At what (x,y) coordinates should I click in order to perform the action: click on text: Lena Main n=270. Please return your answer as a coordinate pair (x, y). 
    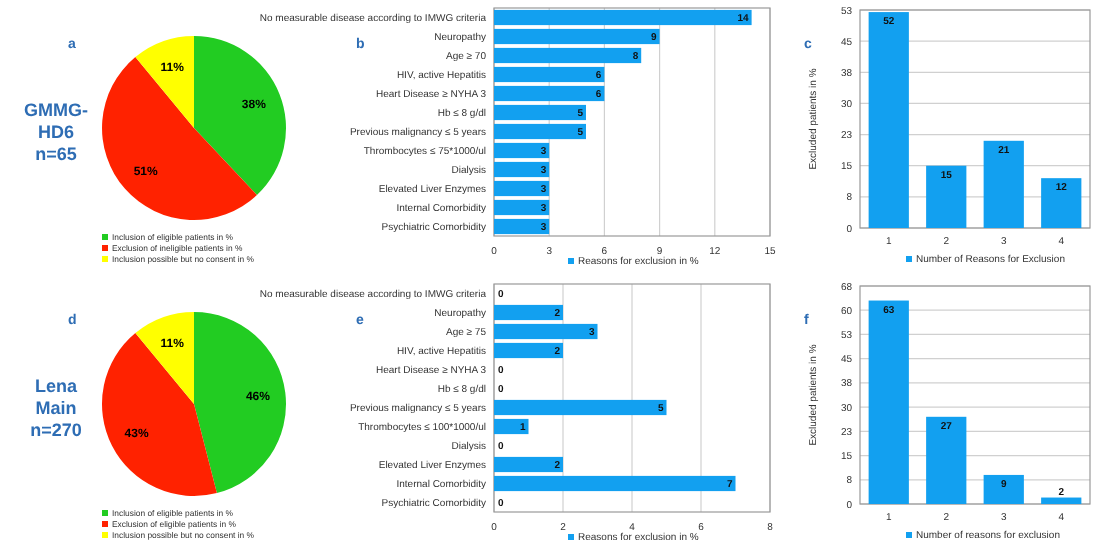
    Looking at the image, I should click on (56, 408).